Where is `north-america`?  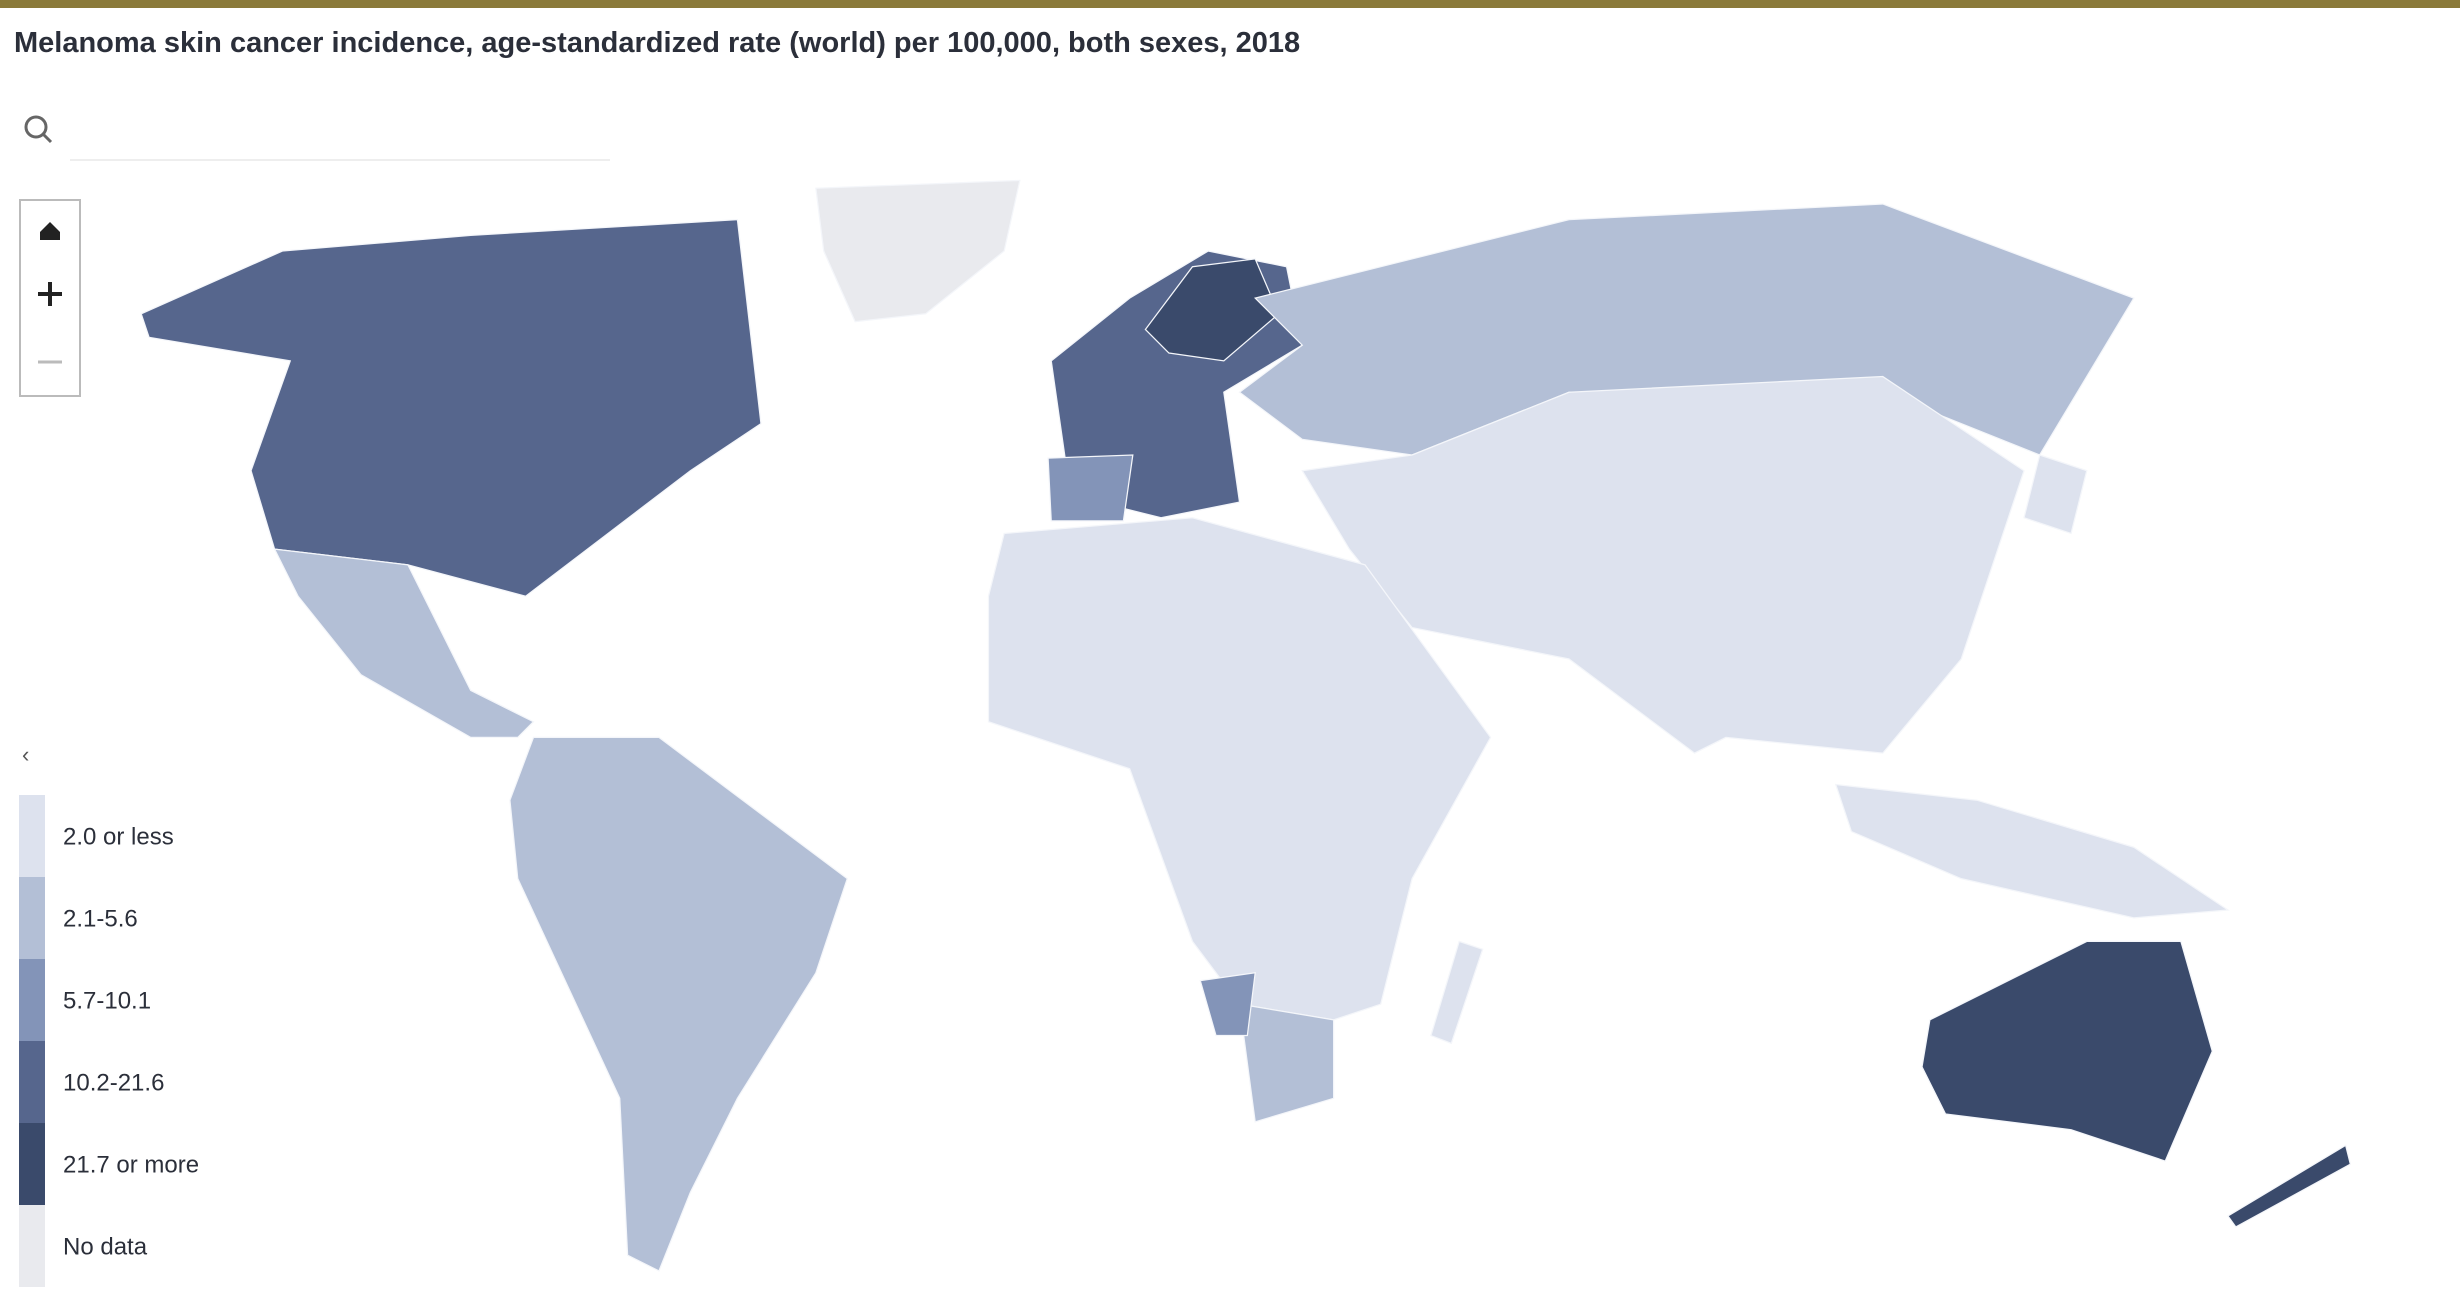 north-america is located at coordinates (451, 407).